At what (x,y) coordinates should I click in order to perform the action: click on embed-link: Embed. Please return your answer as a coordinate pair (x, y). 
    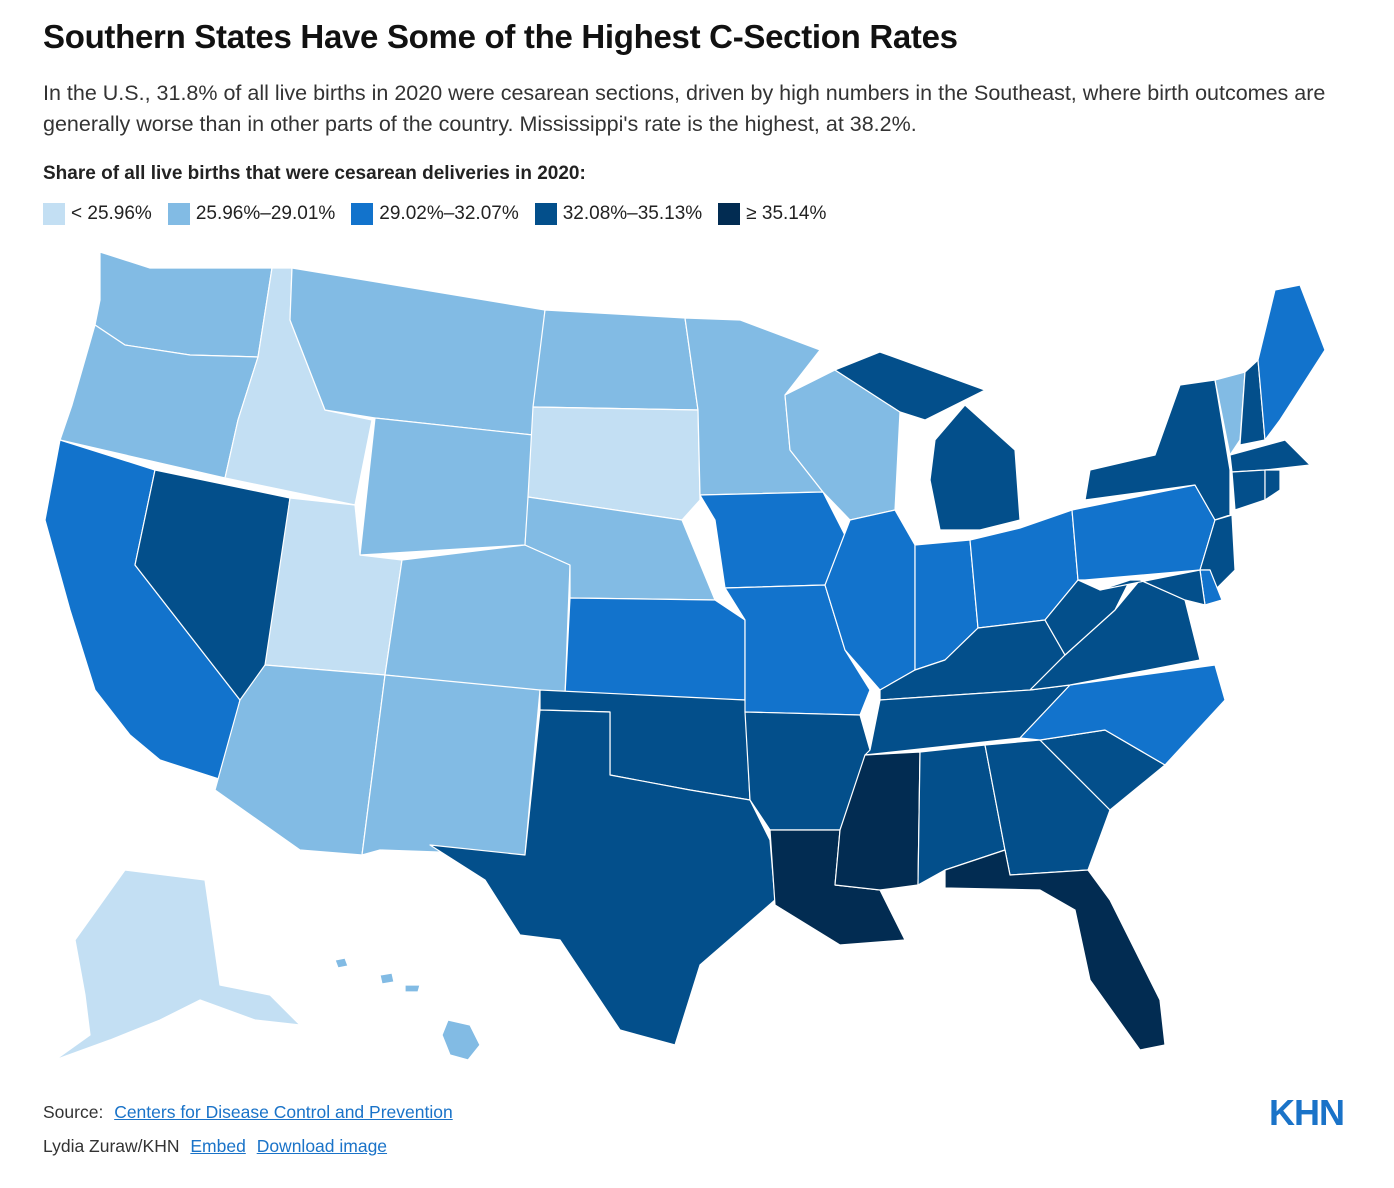
    Looking at the image, I should click on (218, 1146).